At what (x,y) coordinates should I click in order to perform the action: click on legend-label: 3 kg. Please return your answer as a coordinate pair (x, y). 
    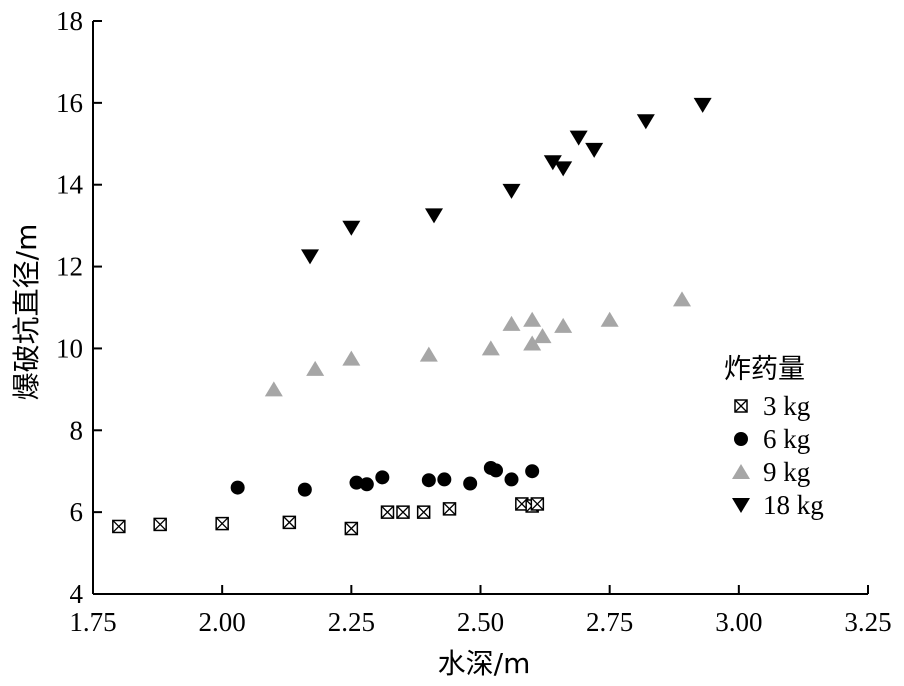
    Looking at the image, I should click on (786, 406).